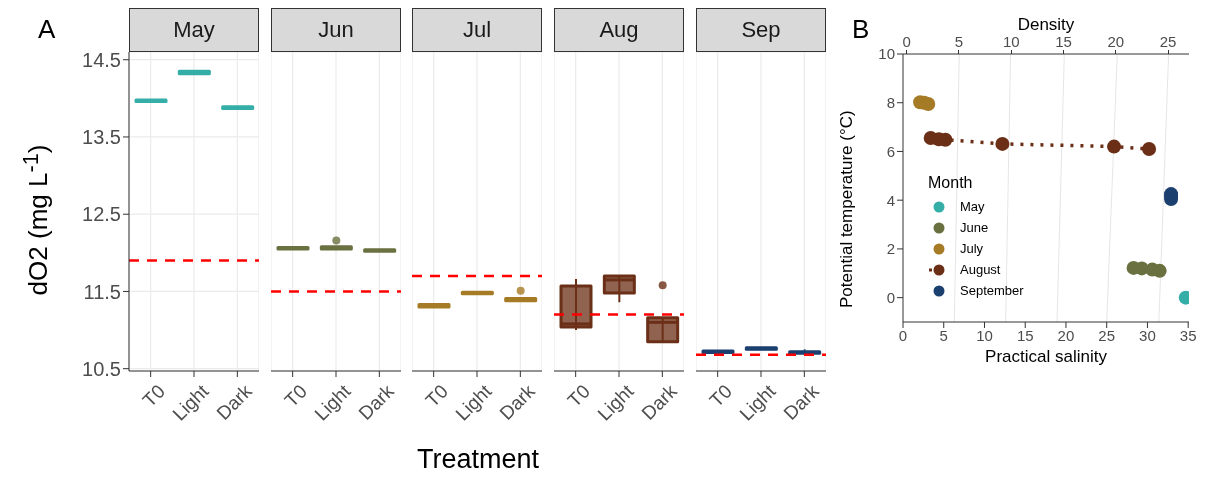 This screenshot has height=480, width=1207. What do you see at coordinates (890, 200) in the screenshot?
I see `y-tick-label: 4` at bounding box center [890, 200].